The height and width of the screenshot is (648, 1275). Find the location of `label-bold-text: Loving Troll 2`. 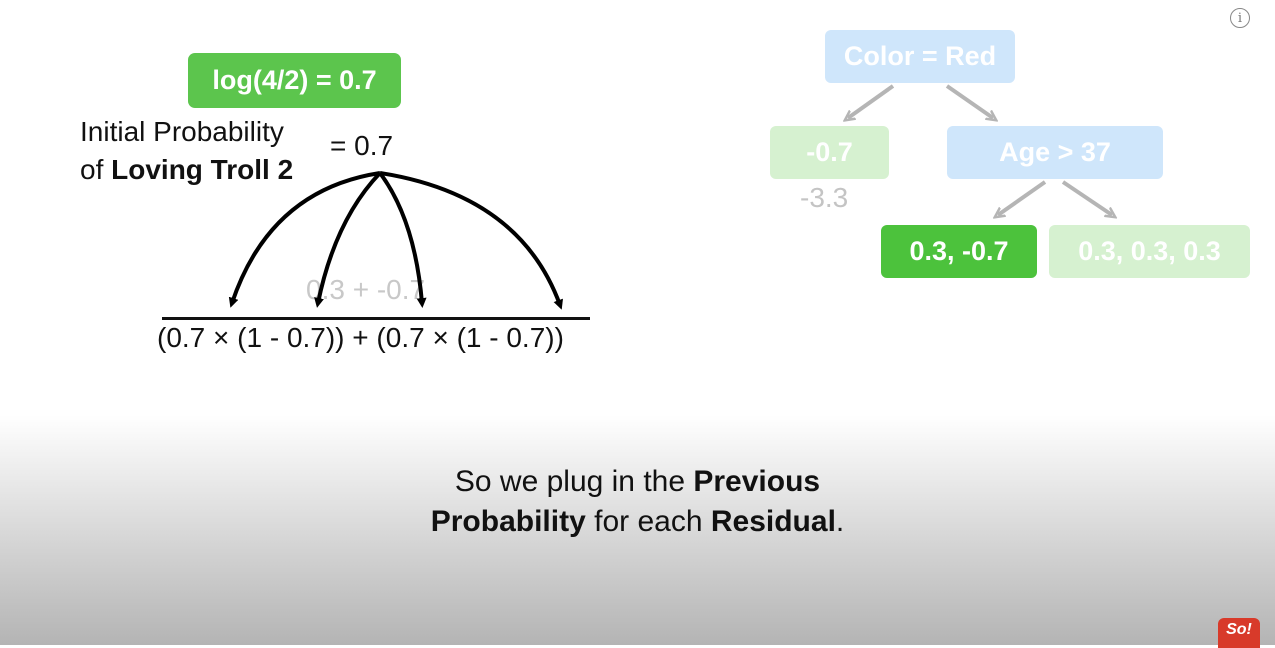

label-bold-text: Loving Troll 2 is located at coordinates (202, 169).